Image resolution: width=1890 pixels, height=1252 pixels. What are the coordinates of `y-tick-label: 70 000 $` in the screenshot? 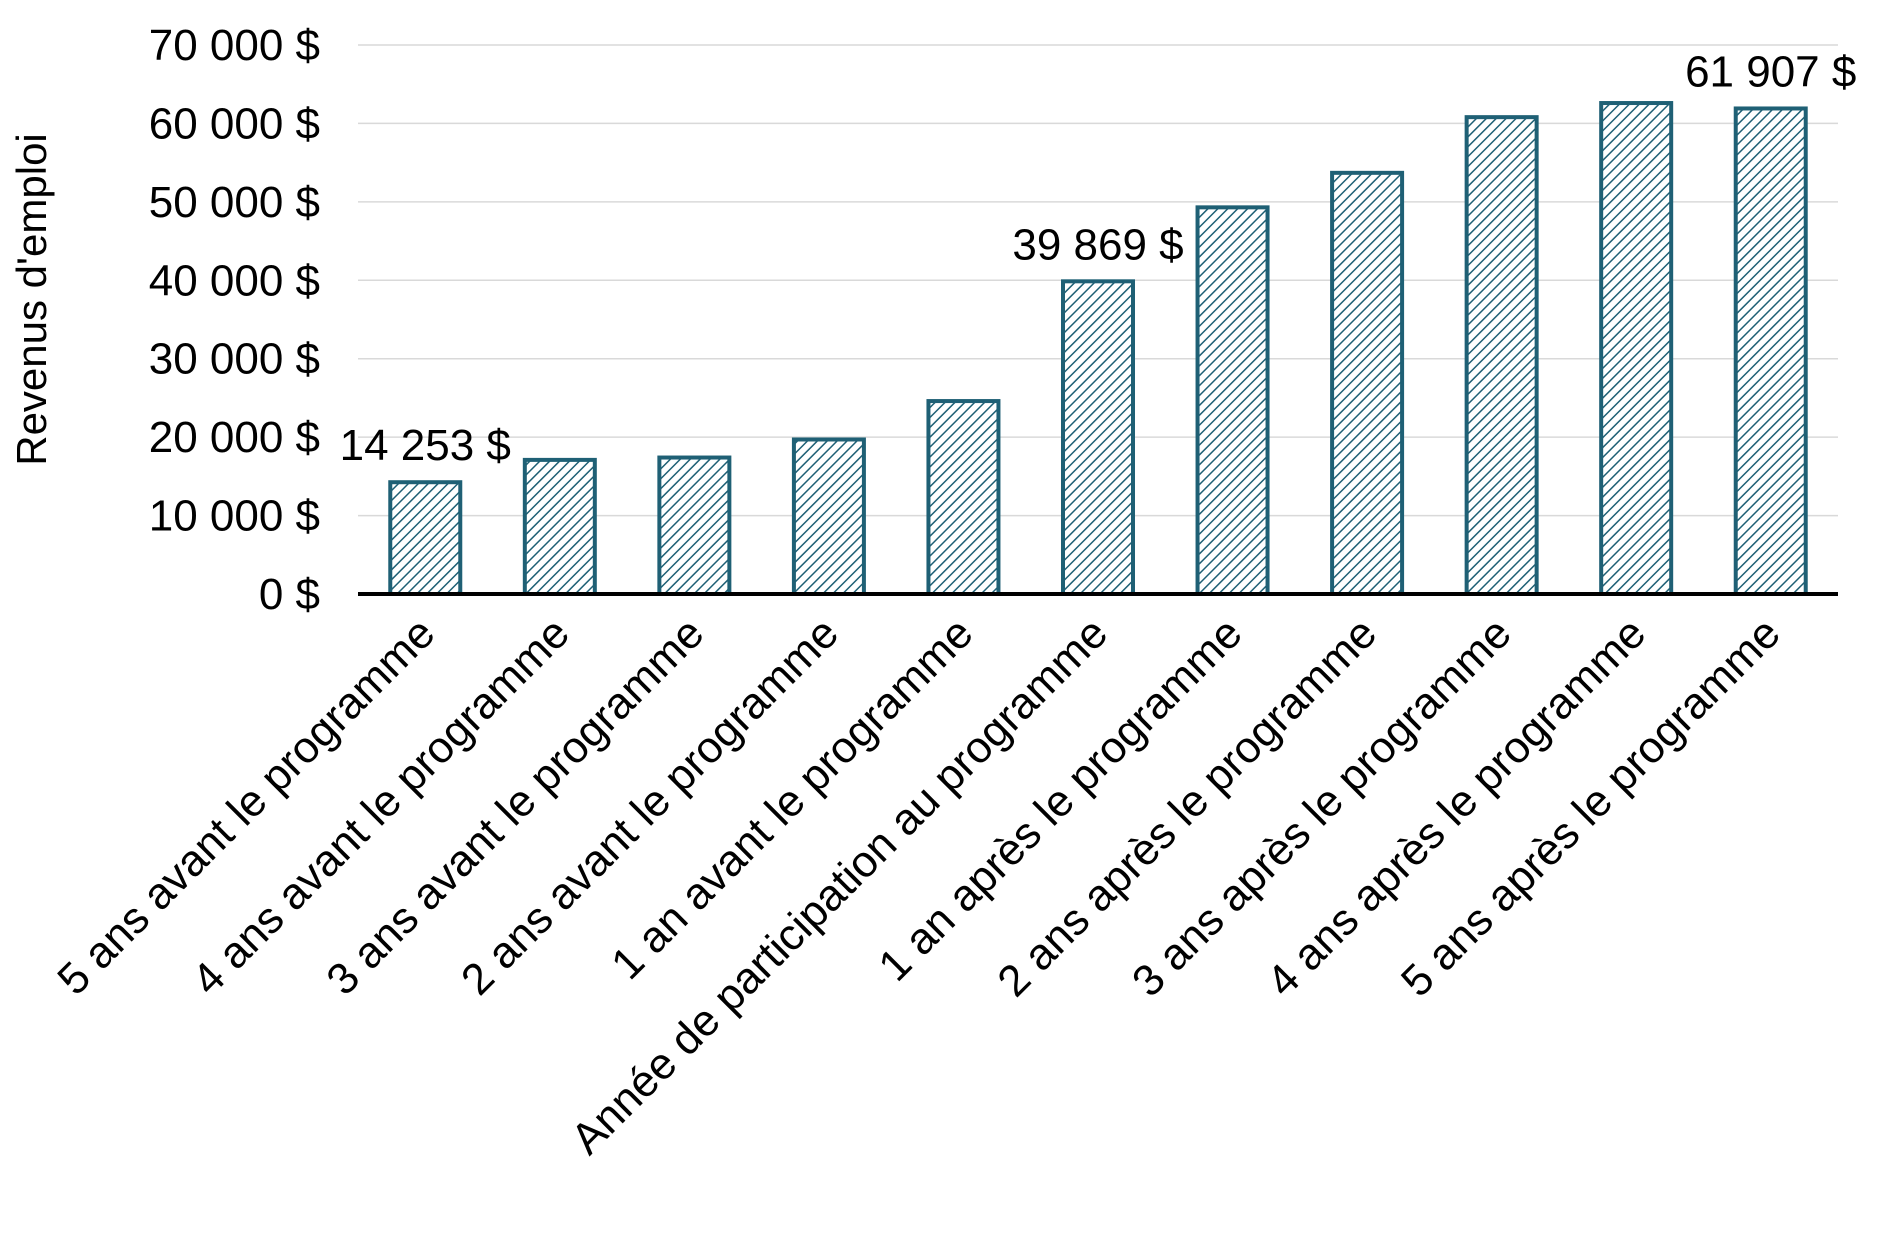 It's located at (234, 45).